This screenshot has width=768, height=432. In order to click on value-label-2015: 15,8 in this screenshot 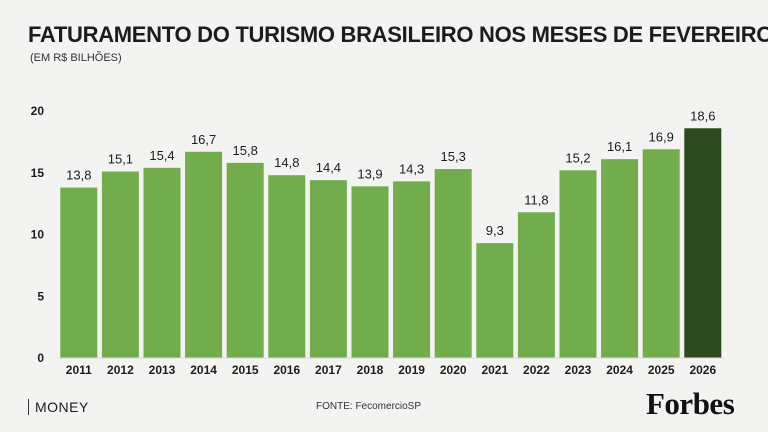, I will do `click(245, 150)`.